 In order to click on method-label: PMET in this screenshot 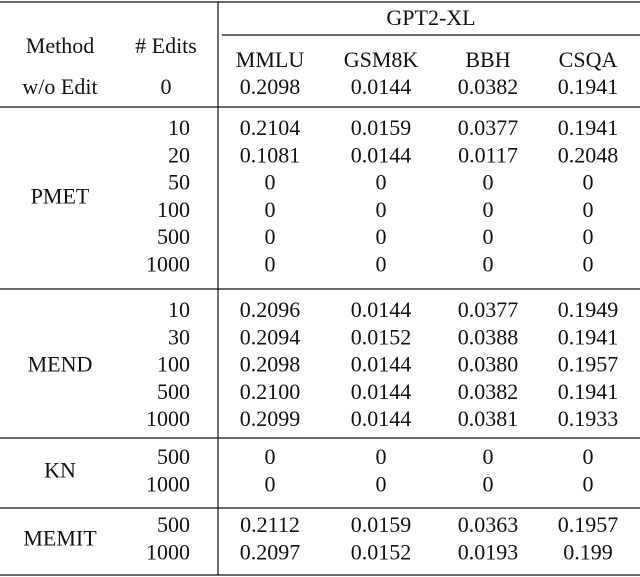, I will do `click(60, 195)`.